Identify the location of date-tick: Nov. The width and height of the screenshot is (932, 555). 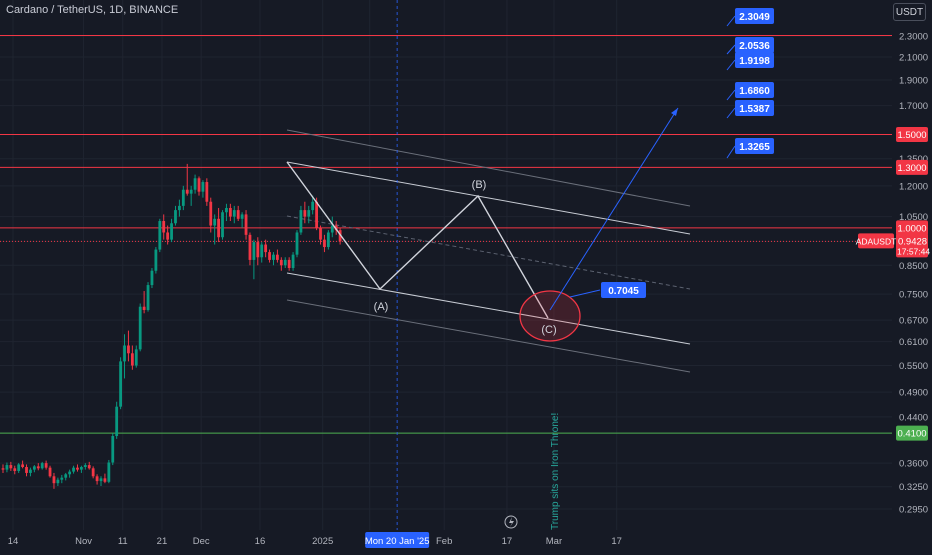
(83, 541).